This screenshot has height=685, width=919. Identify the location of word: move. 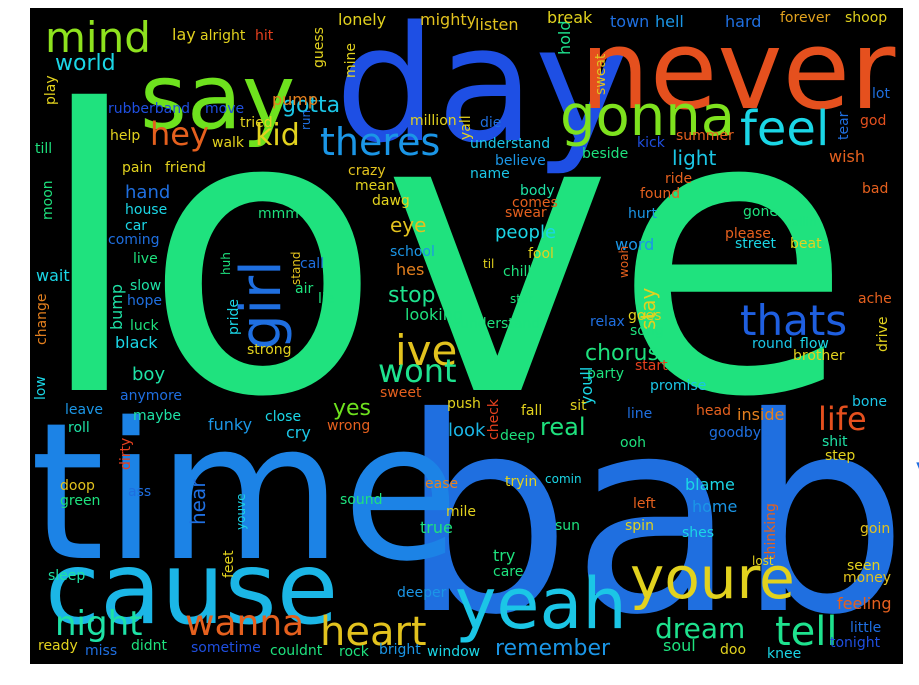
(224, 109).